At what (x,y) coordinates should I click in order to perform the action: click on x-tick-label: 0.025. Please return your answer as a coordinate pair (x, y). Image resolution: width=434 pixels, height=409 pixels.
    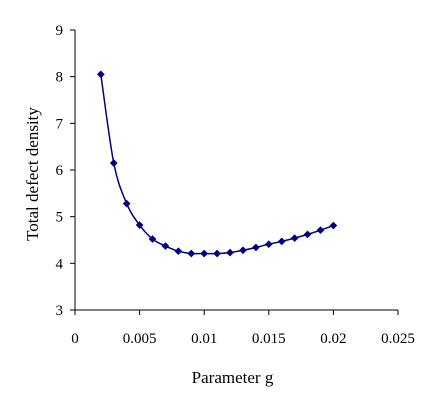
    Looking at the image, I should click on (398, 339).